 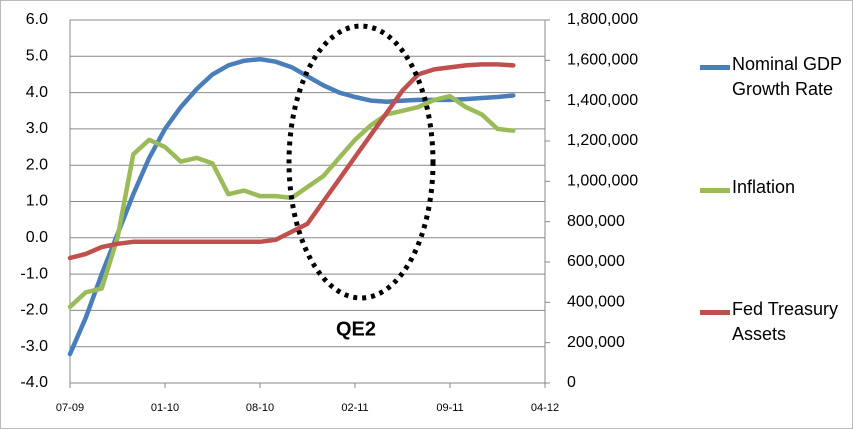 What do you see at coordinates (596, 342) in the screenshot?
I see `y2-tick-label: 200,000` at bounding box center [596, 342].